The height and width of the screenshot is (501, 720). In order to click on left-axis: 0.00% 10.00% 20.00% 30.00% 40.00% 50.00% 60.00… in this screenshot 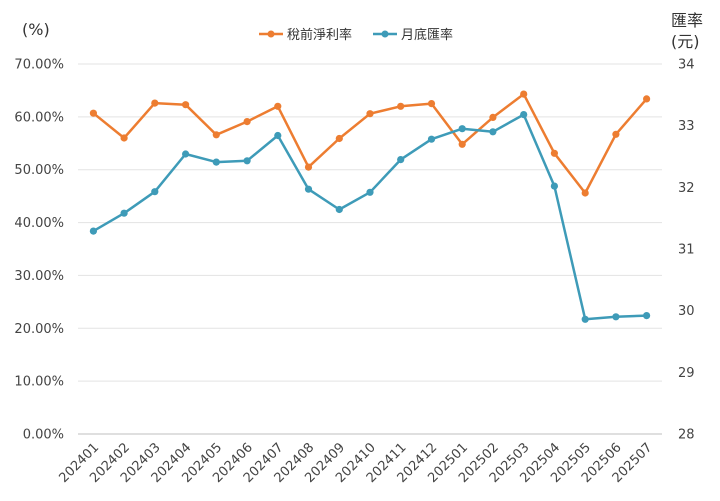, I will do `click(39, 250)`.